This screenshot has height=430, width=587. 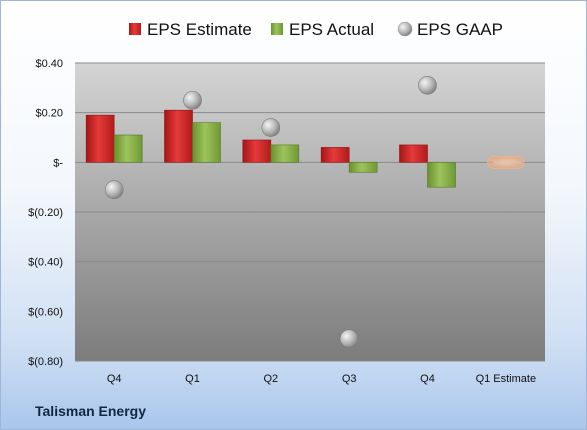 What do you see at coordinates (135, 29) in the screenshot?
I see `legend-swatch-estimate` at bounding box center [135, 29].